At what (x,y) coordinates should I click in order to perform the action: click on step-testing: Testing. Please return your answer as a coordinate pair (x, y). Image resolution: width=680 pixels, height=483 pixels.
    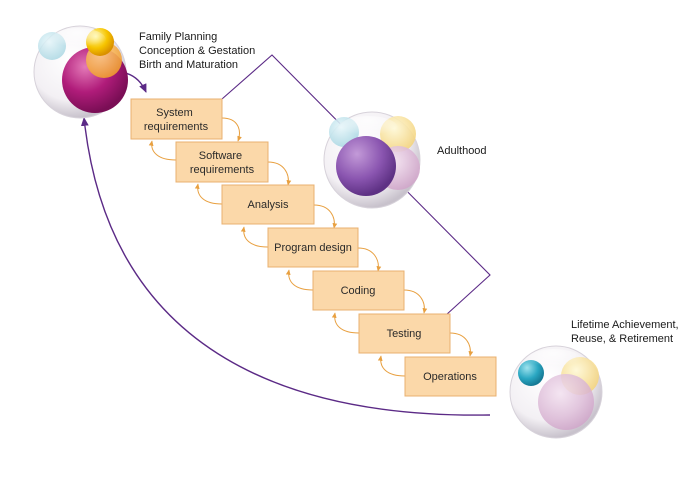
    Looking at the image, I should click on (404, 333).